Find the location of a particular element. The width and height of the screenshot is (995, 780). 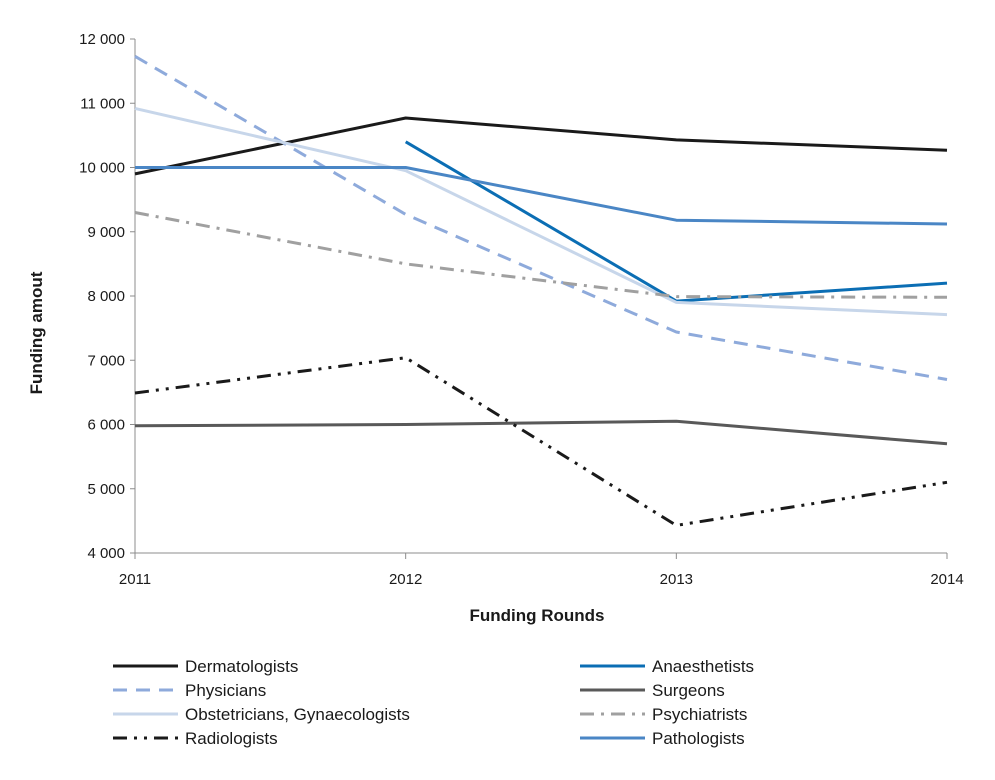

legend-label: Pathologists is located at coordinates (698, 738).